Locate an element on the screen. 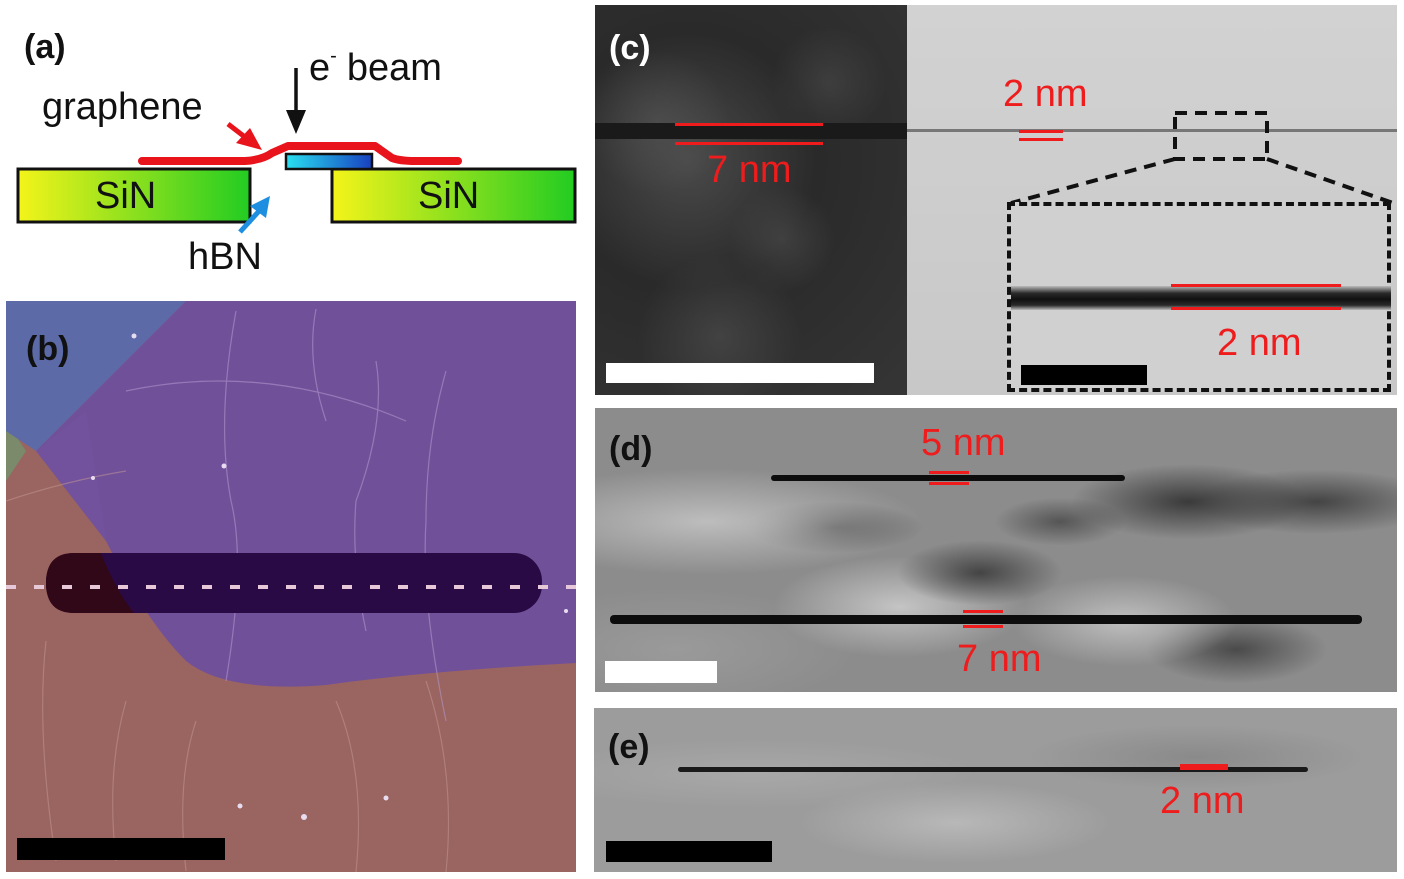 This screenshot has width=1404, height=879. panel-e: 2 nm (e) is located at coordinates (995, 790).